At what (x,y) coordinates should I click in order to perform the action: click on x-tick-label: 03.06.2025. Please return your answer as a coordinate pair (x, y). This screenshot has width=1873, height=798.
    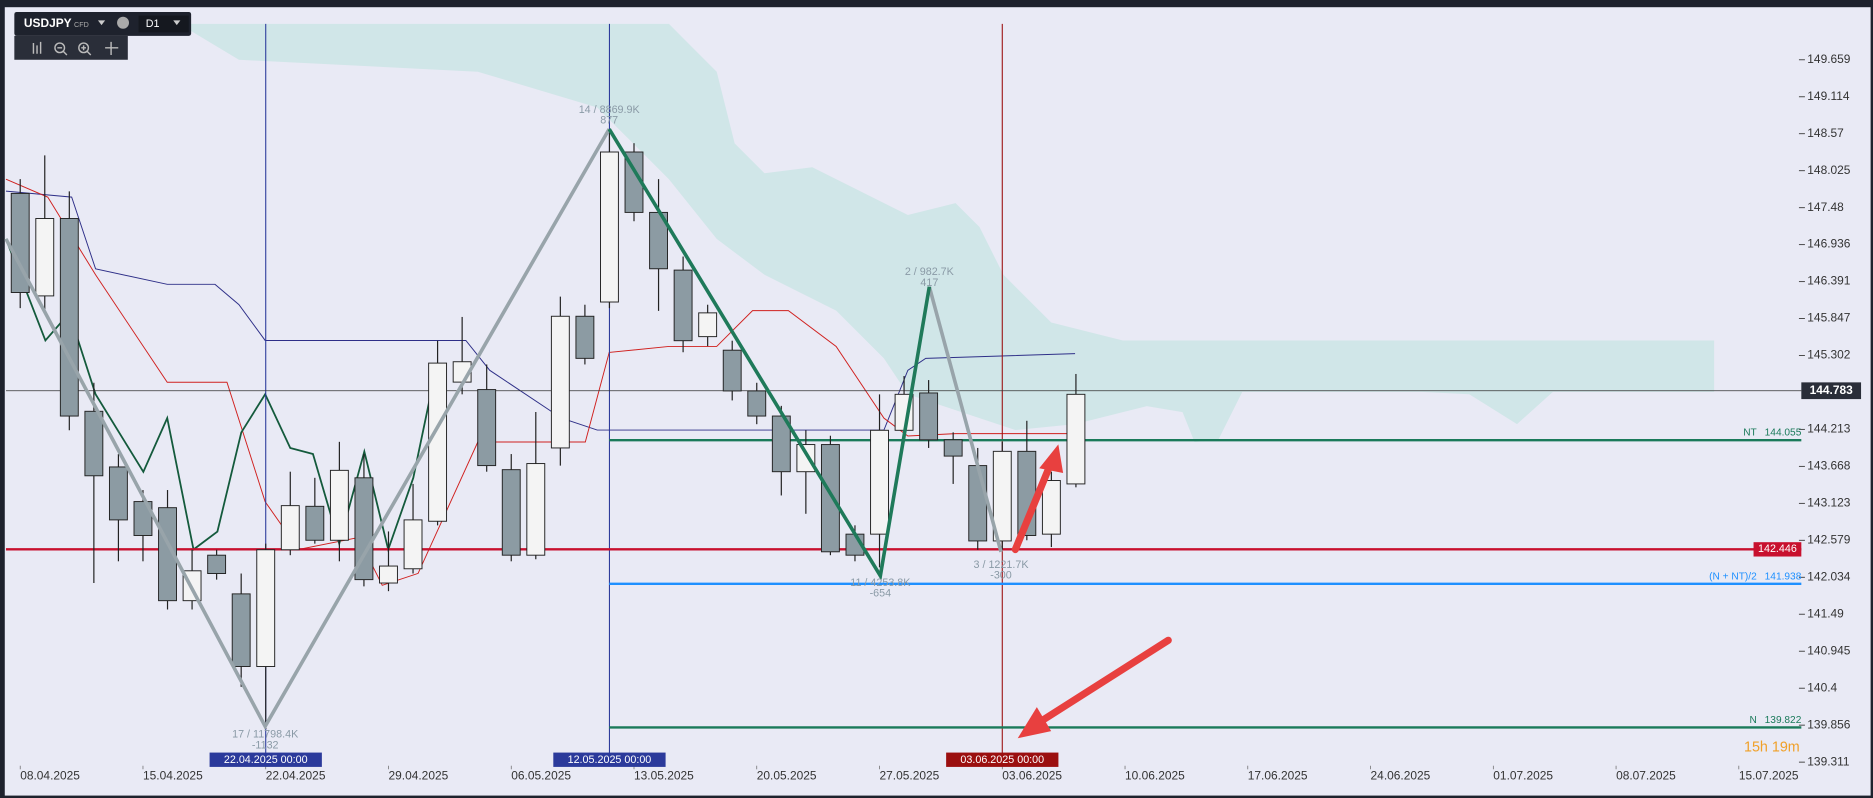
    Looking at the image, I should click on (1032, 776).